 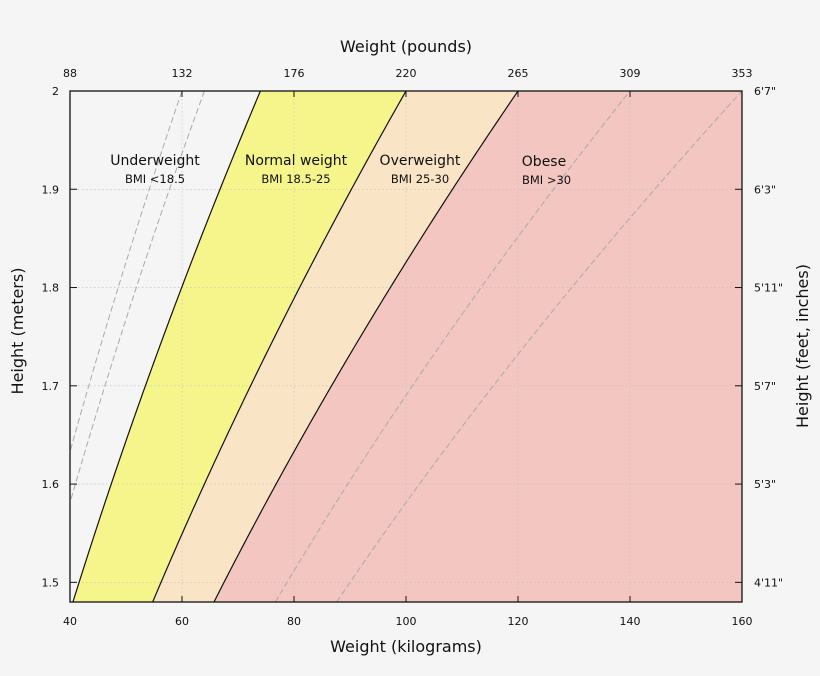 I want to click on y-axis-title: Height (meters), so click(x=17, y=331).